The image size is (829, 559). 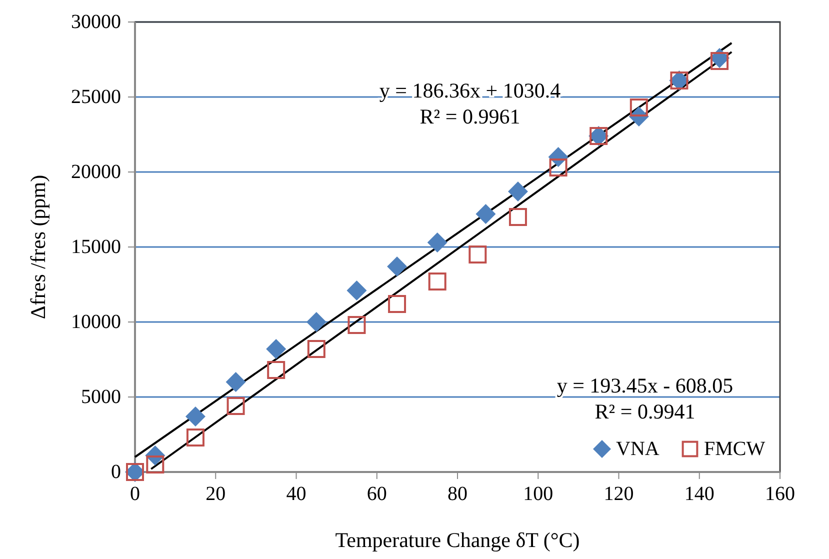 What do you see at coordinates (96, 22) in the screenshot?
I see `y-tick-label: 30000` at bounding box center [96, 22].